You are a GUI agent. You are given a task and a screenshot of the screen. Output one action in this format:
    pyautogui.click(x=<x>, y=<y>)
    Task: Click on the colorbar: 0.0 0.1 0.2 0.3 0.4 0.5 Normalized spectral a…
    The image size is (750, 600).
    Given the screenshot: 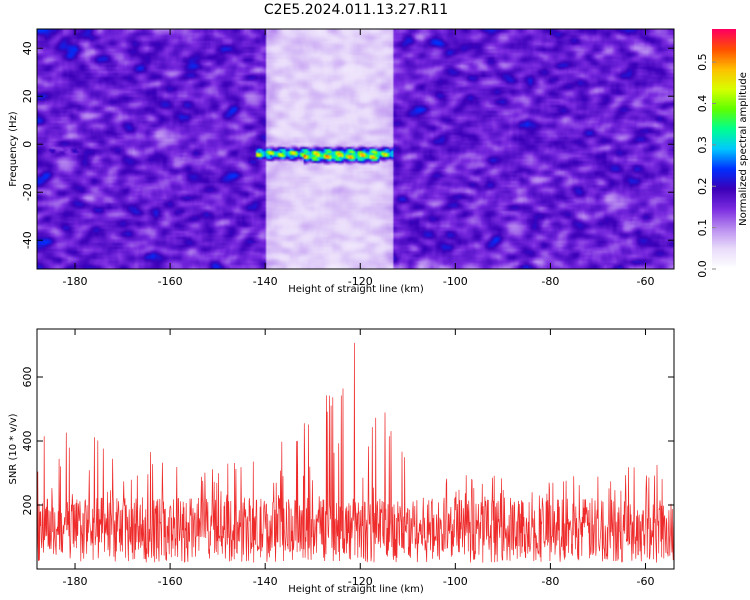 What is the action you would take?
    pyautogui.click(x=722, y=153)
    